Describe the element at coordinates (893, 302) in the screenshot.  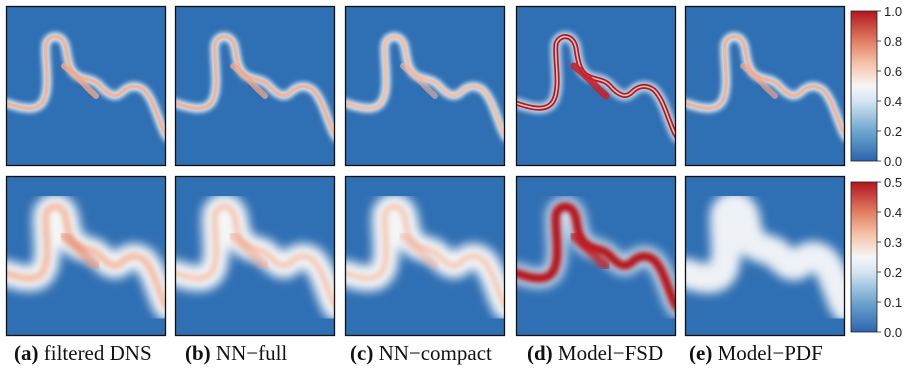
I see `colorbar-tick-label: 0.1` at that location.